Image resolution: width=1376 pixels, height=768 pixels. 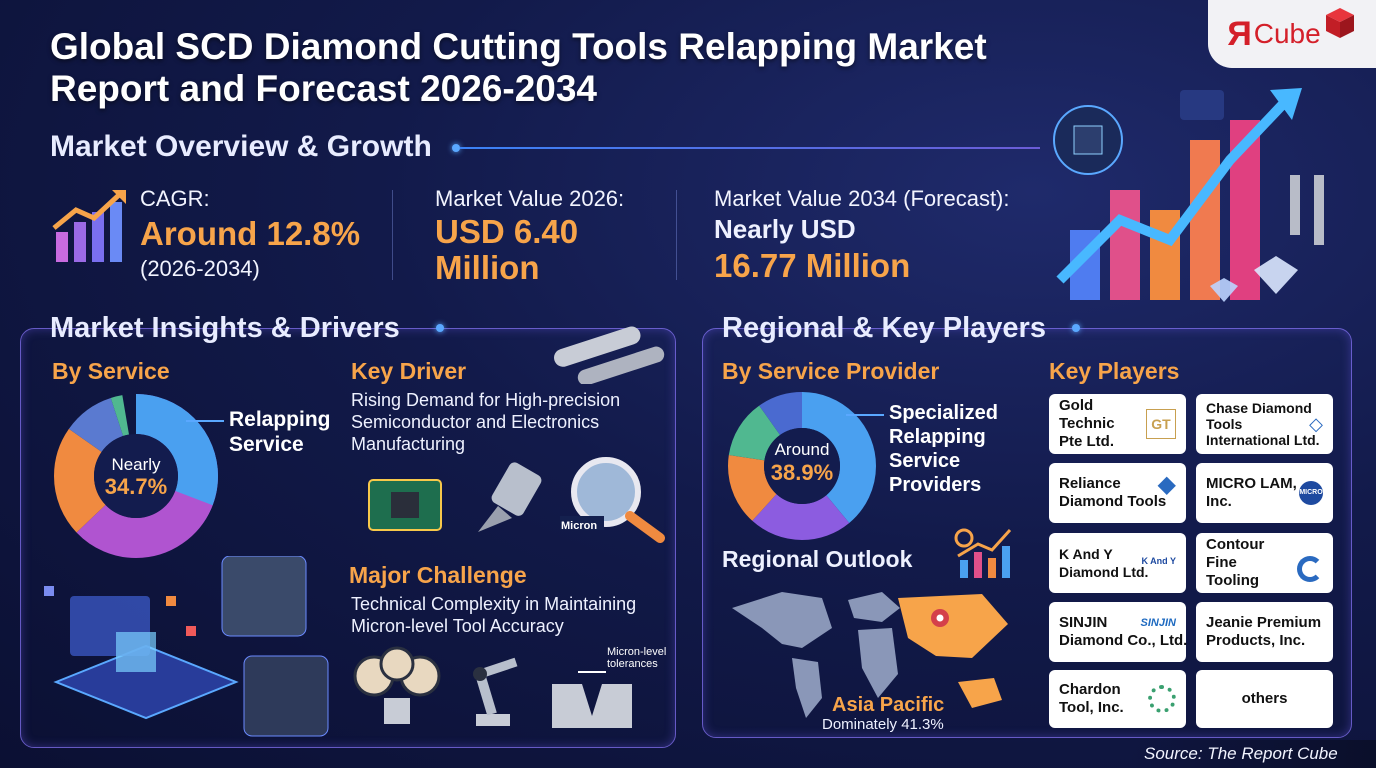 I want to click on by-service-heading: By Service, so click(x=111, y=371).